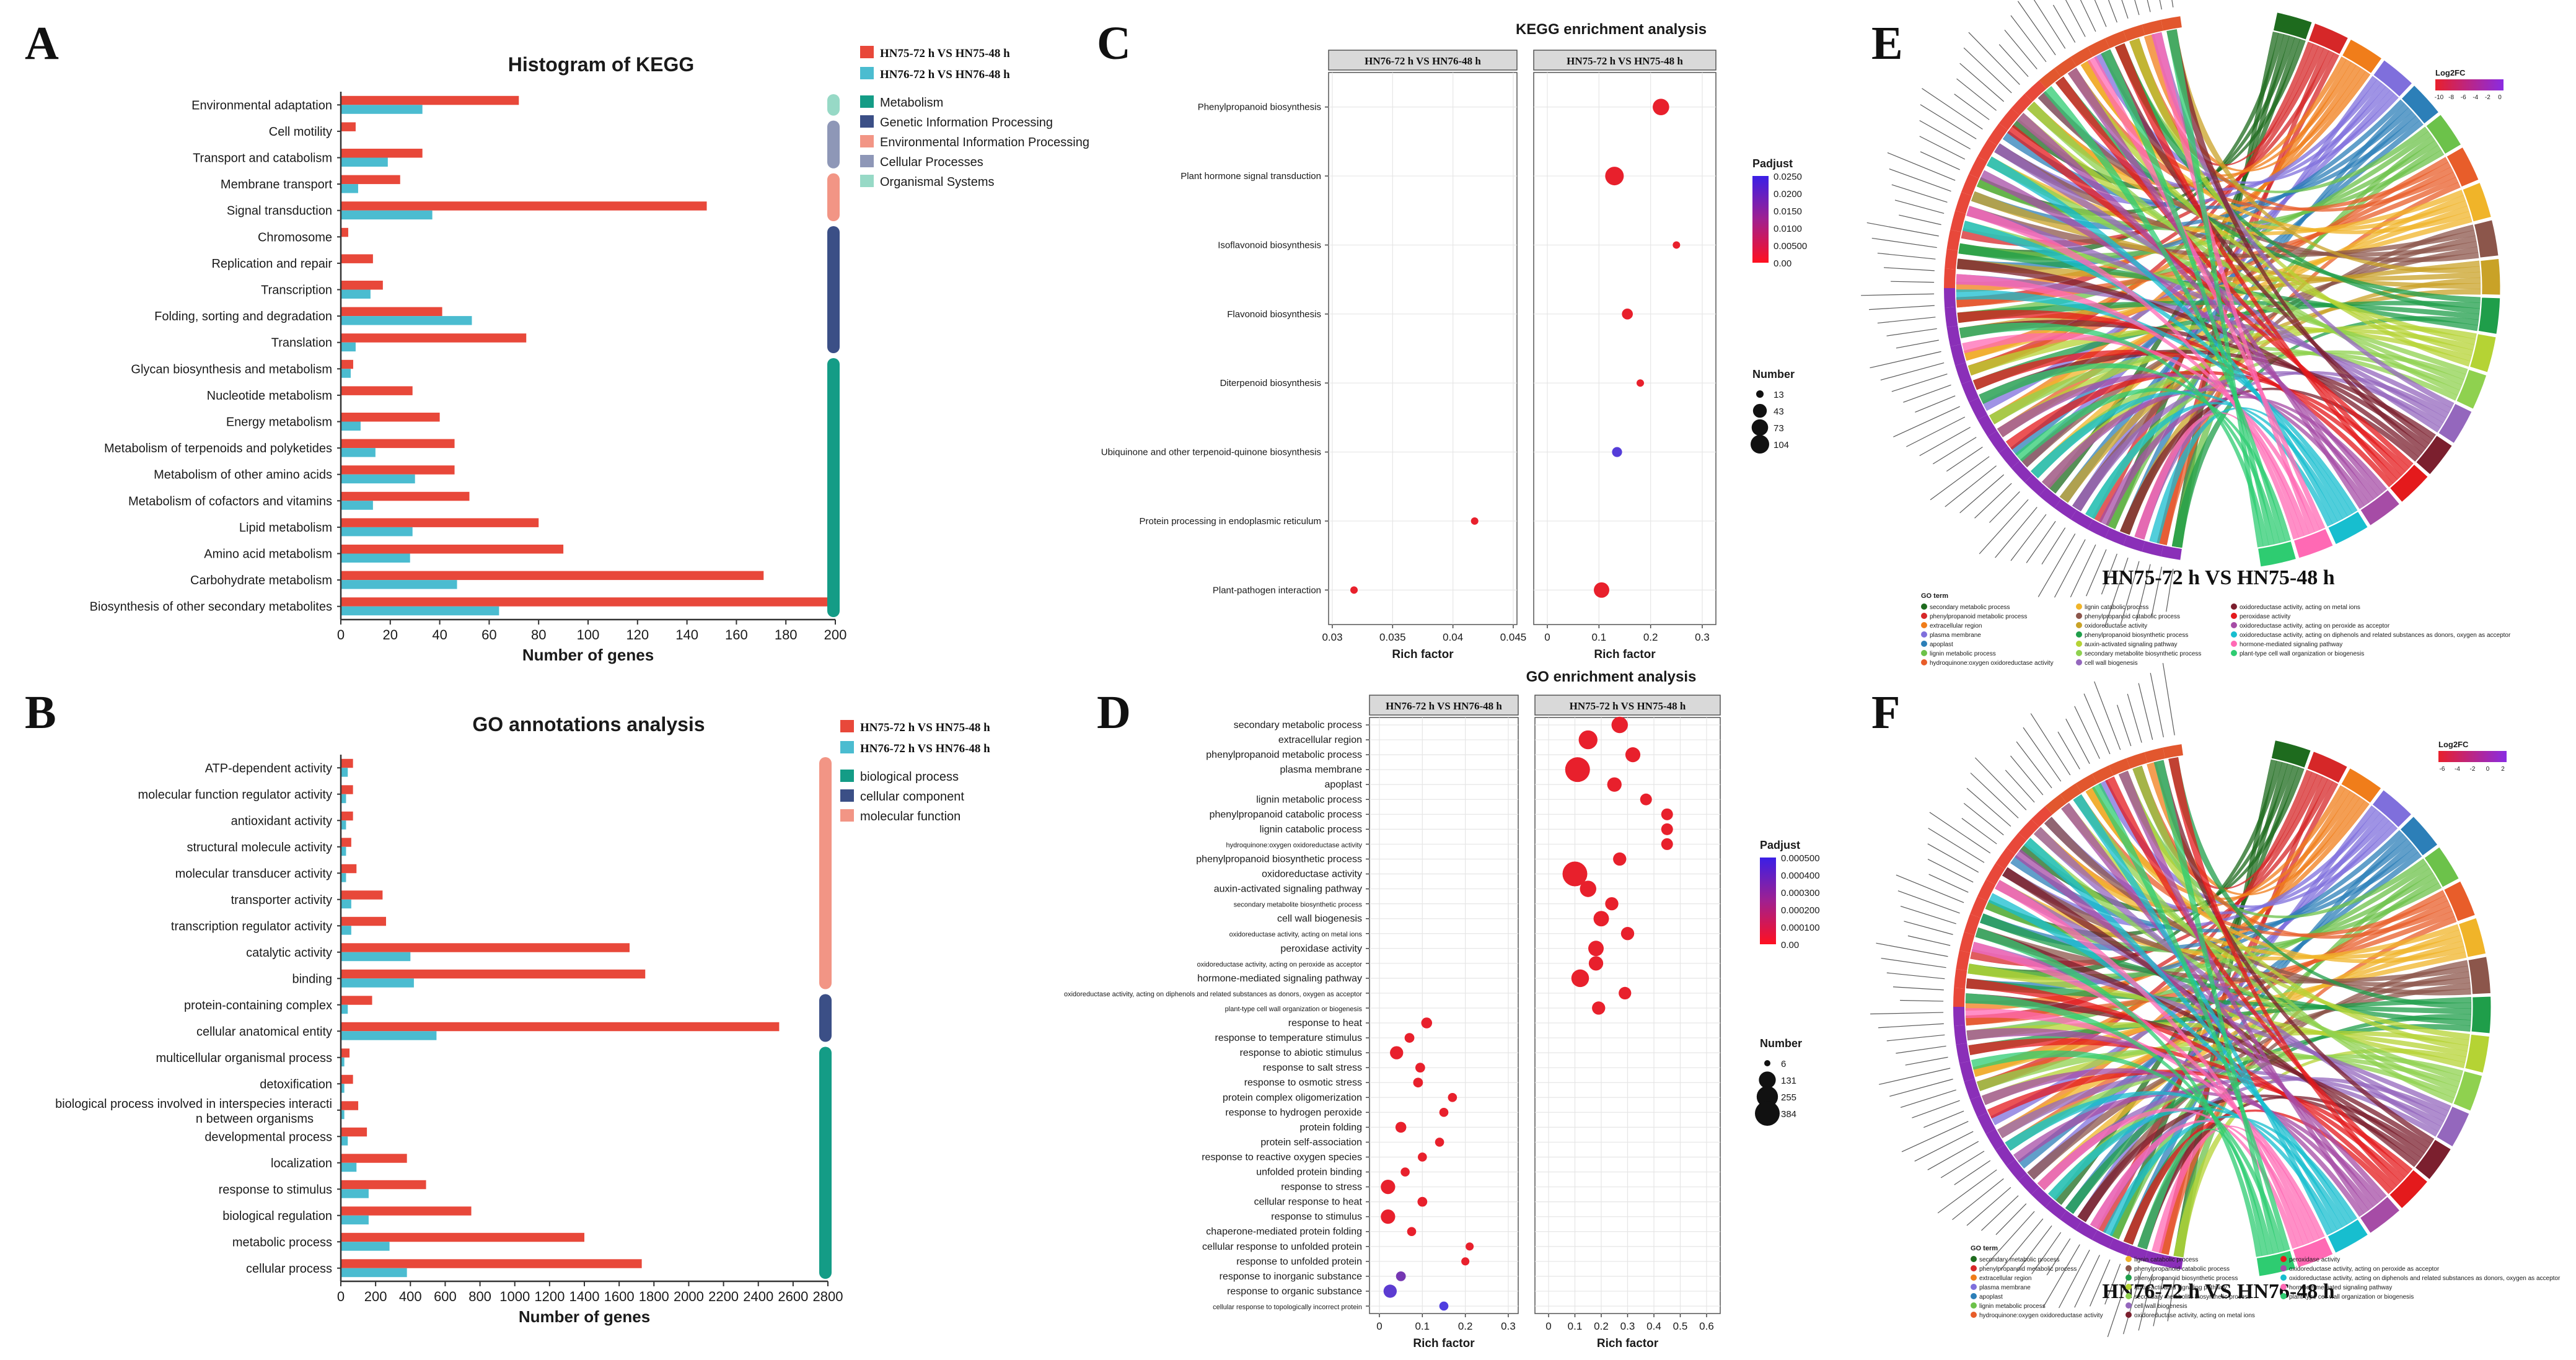 The image size is (2576, 1360). Describe the element at coordinates (364, 162) in the screenshot. I see `bar-series2-transport-and-catabolism` at that location.